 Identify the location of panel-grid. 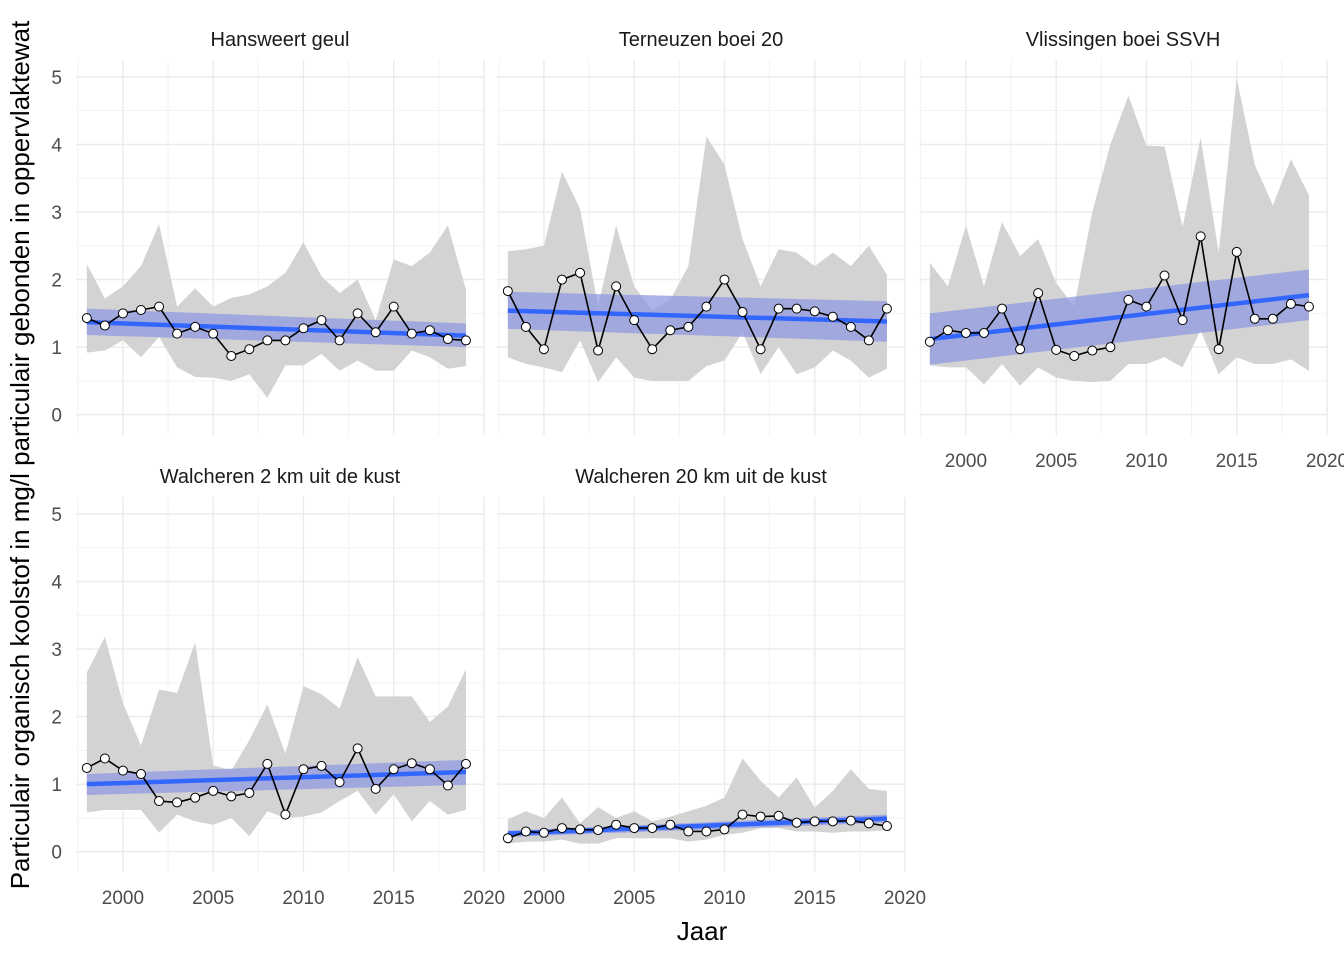
(280, 247).